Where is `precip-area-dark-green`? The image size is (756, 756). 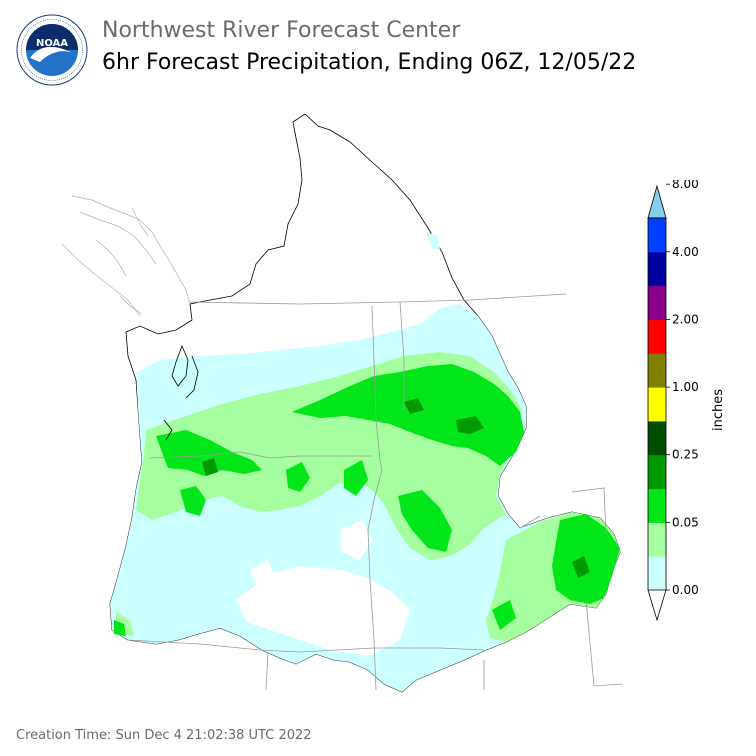 precip-area-dark-green is located at coordinates (470, 425).